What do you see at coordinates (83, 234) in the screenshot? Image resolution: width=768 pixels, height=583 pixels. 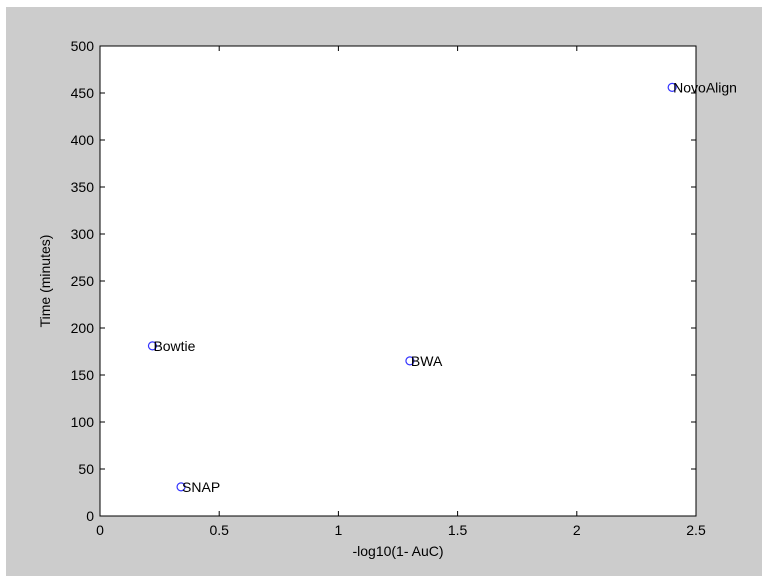 I see `y-tick-label: 300` at bounding box center [83, 234].